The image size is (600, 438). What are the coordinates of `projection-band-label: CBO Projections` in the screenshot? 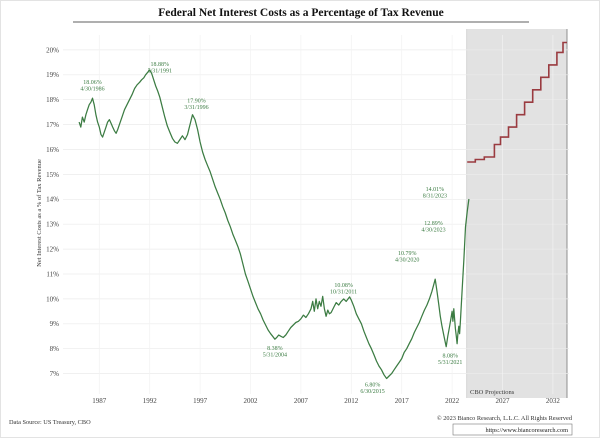 It's located at (492, 392).